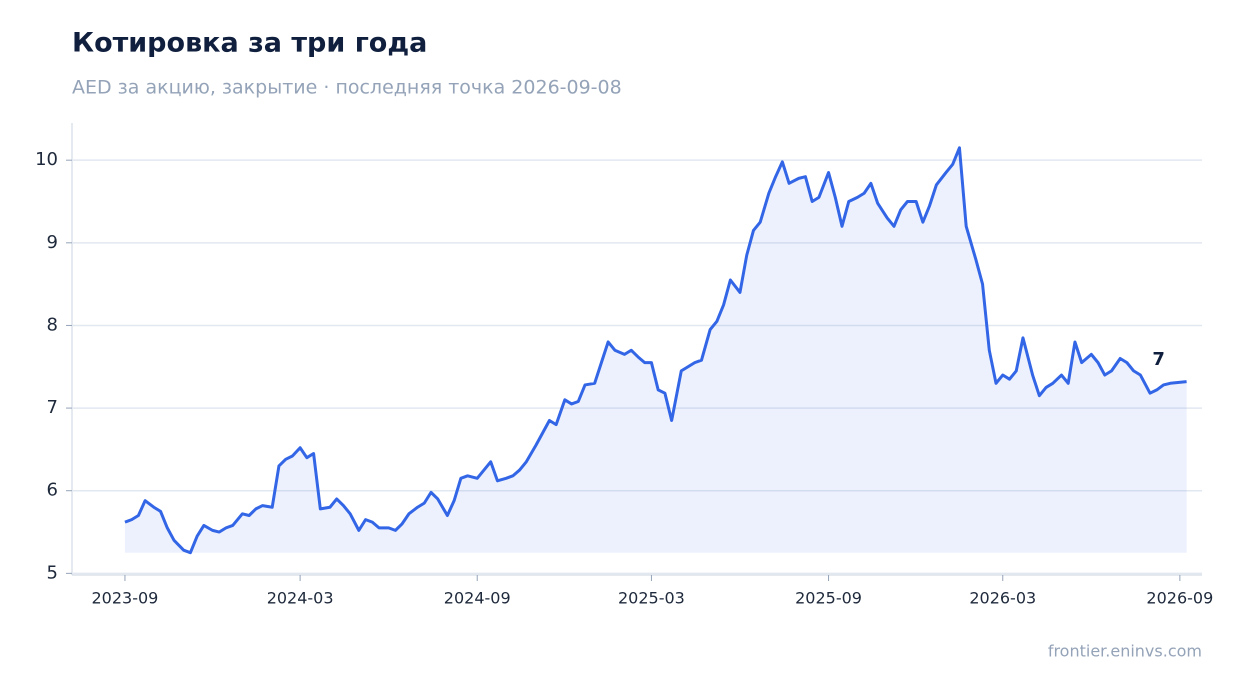 This screenshot has width=1234, height=693. What do you see at coordinates (300, 598) in the screenshot?
I see `x-tick-label: 2024-03` at bounding box center [300, 598].